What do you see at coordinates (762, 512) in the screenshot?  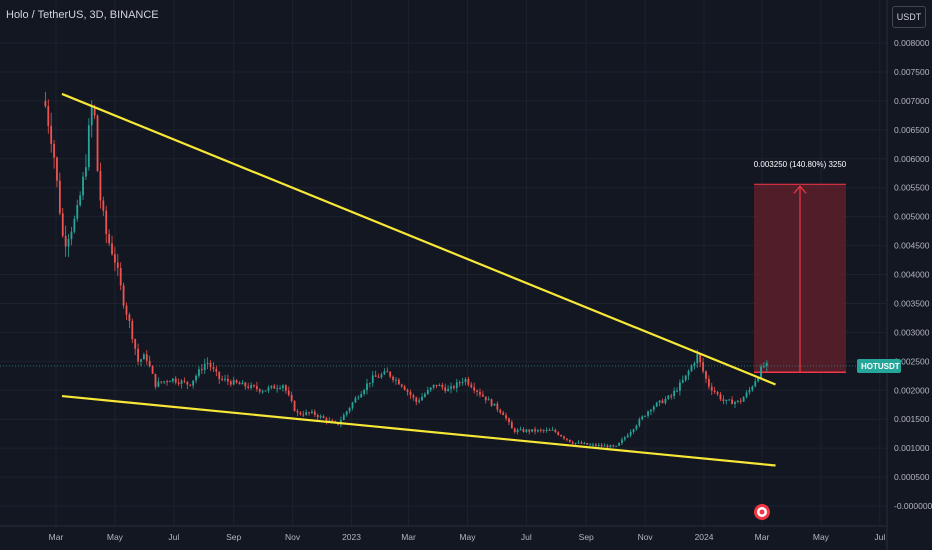 I see `tradingview-logo` at bounding box center [762, 512].